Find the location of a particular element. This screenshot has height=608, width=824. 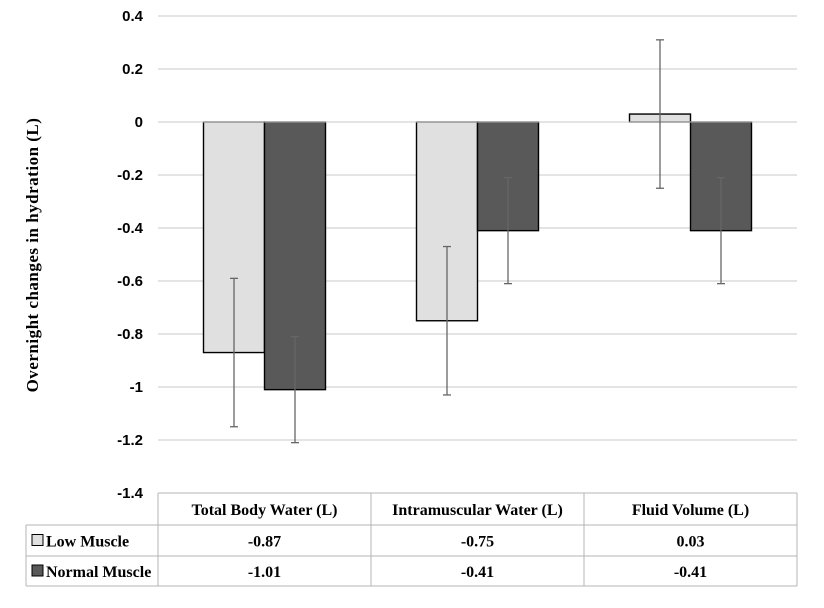

y-tick-label: 0.2 is located at coordinates (132, 69).